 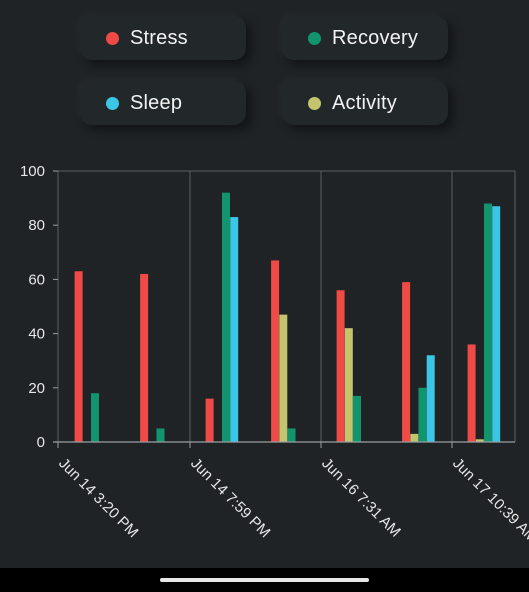 I want to click on legend-item-stress: Stress, so click(x=163, y=38).